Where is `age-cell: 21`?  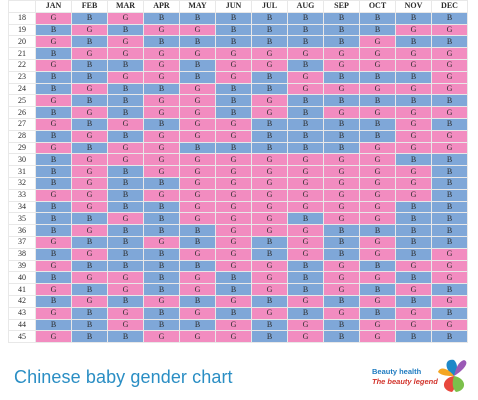
age-cell: 21 is located at coordinates (22, 53).